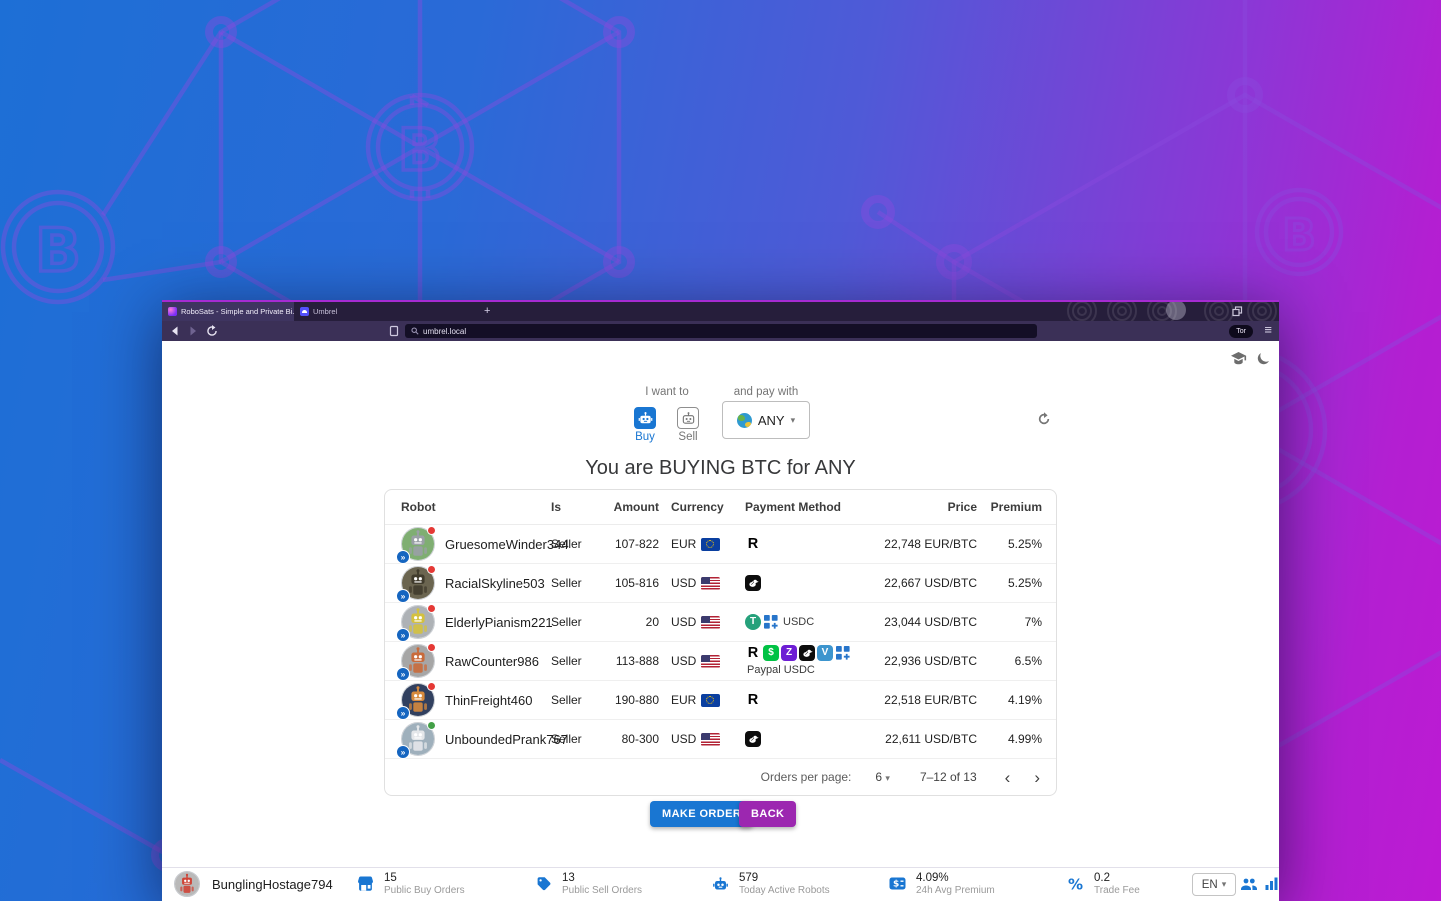 This screenshot has width=1441, height=901. What do you see at coordinates (1024, 700) in the screenshot?
I see `order-premium: 4.19%` at bounding box center [1024, 700].